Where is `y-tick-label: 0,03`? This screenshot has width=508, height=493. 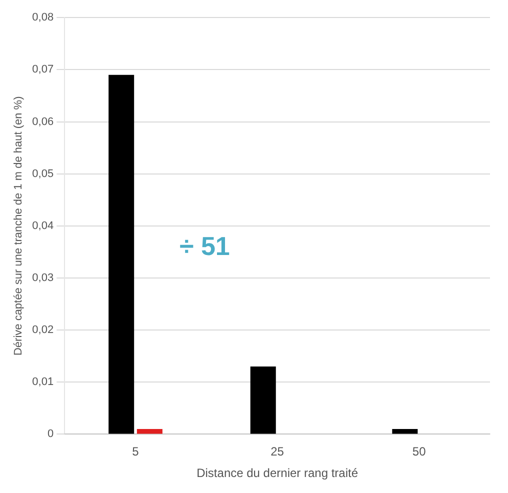 y-tick-label: 0,03 is located at coordinates (43, 278).